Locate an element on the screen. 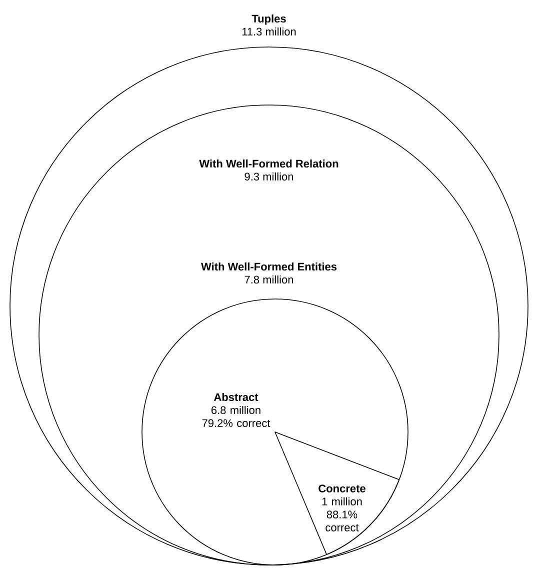 The height and width of the screenshot is (570, 539). data-label: 11.3 million is located at coordinates (269, 31).